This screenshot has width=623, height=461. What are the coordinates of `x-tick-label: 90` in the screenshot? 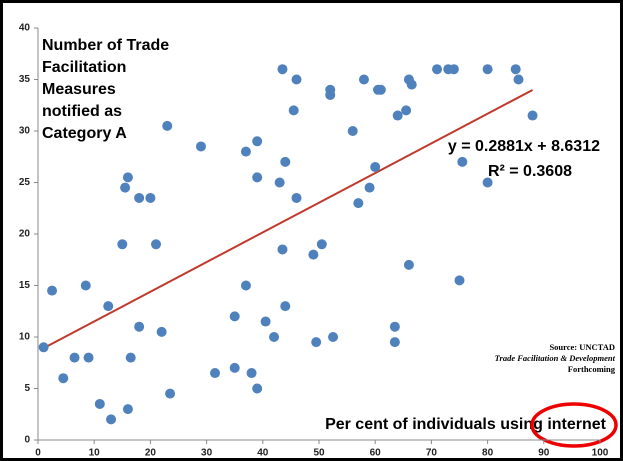 It's located at (544, 453).